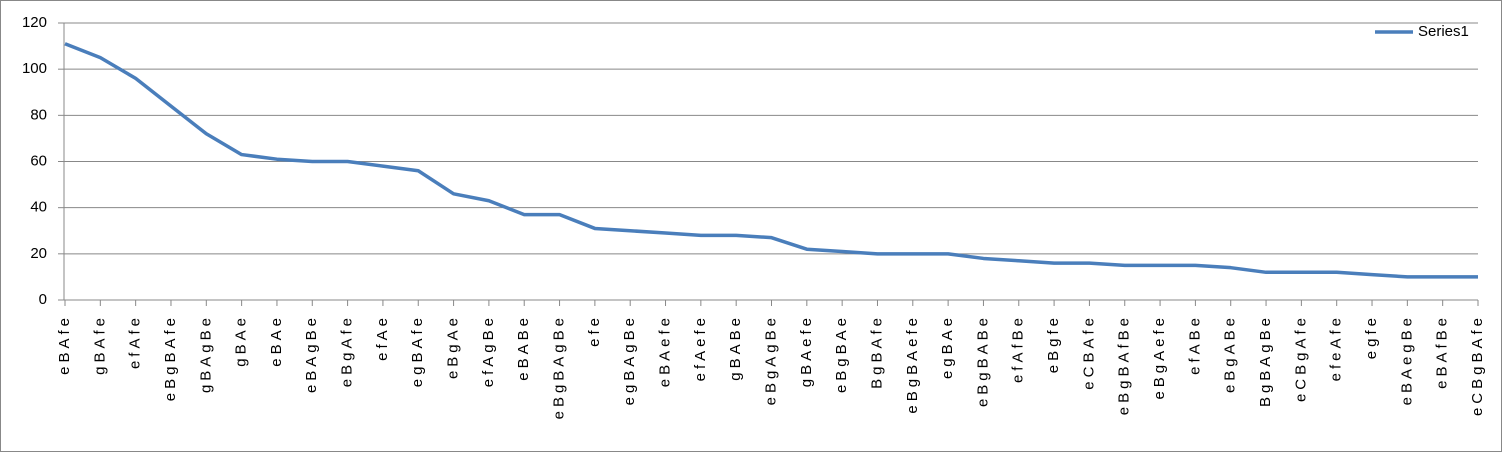  What do you see at coordinates (664, 350) in the screenshot?
I see `x-tick-label: eBAefe` at bounding box center [664, 350].